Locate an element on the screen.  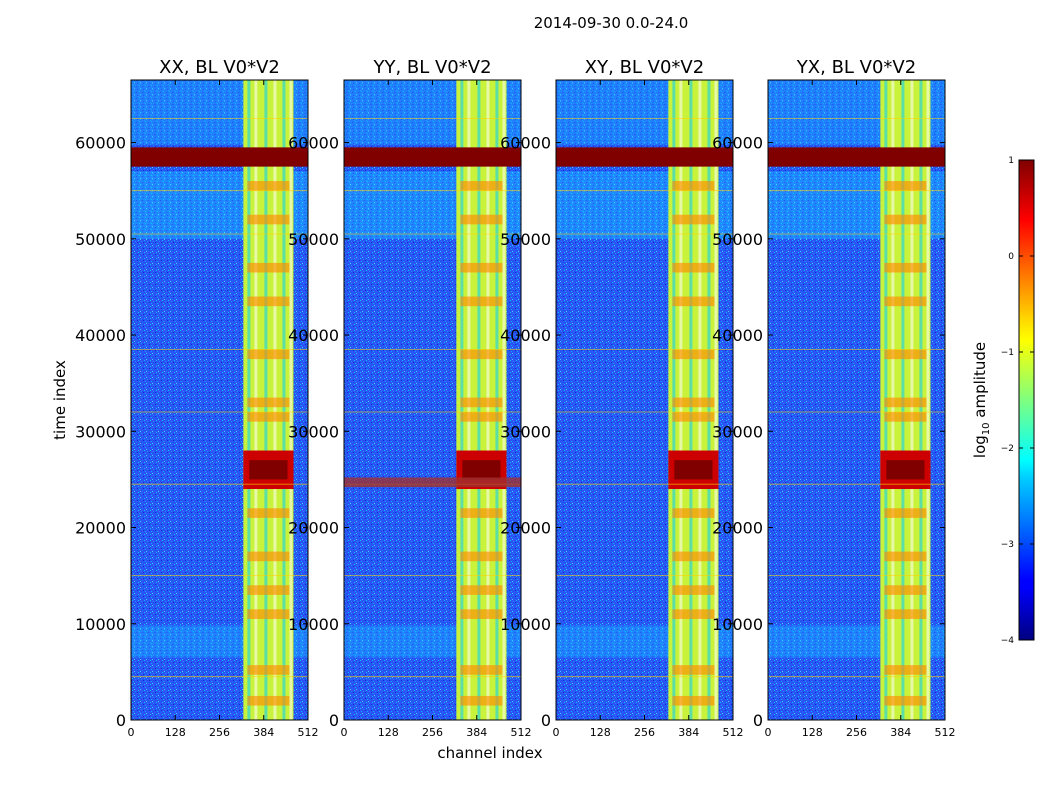
x-axis-label: channel index is located at coordinates (489, 753).